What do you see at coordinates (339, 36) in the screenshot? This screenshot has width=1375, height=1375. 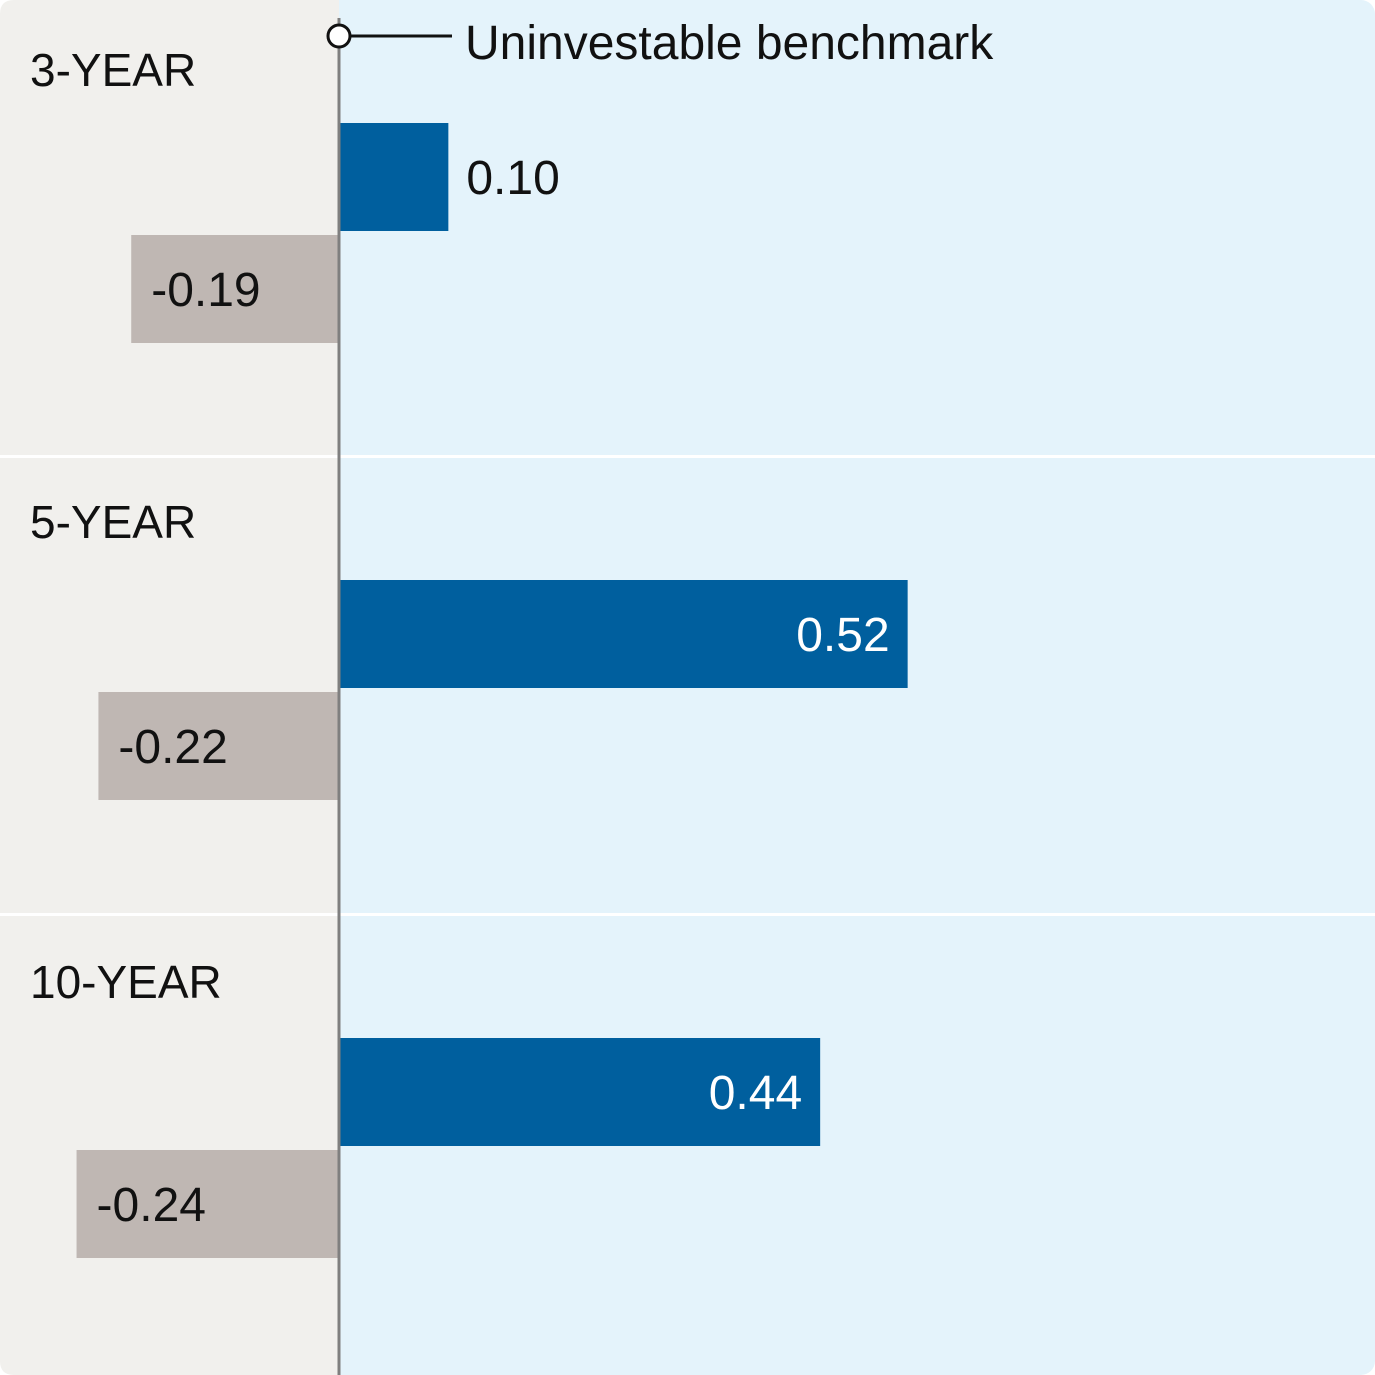 I see `annotation-marker` at bounding box center [339, 36].